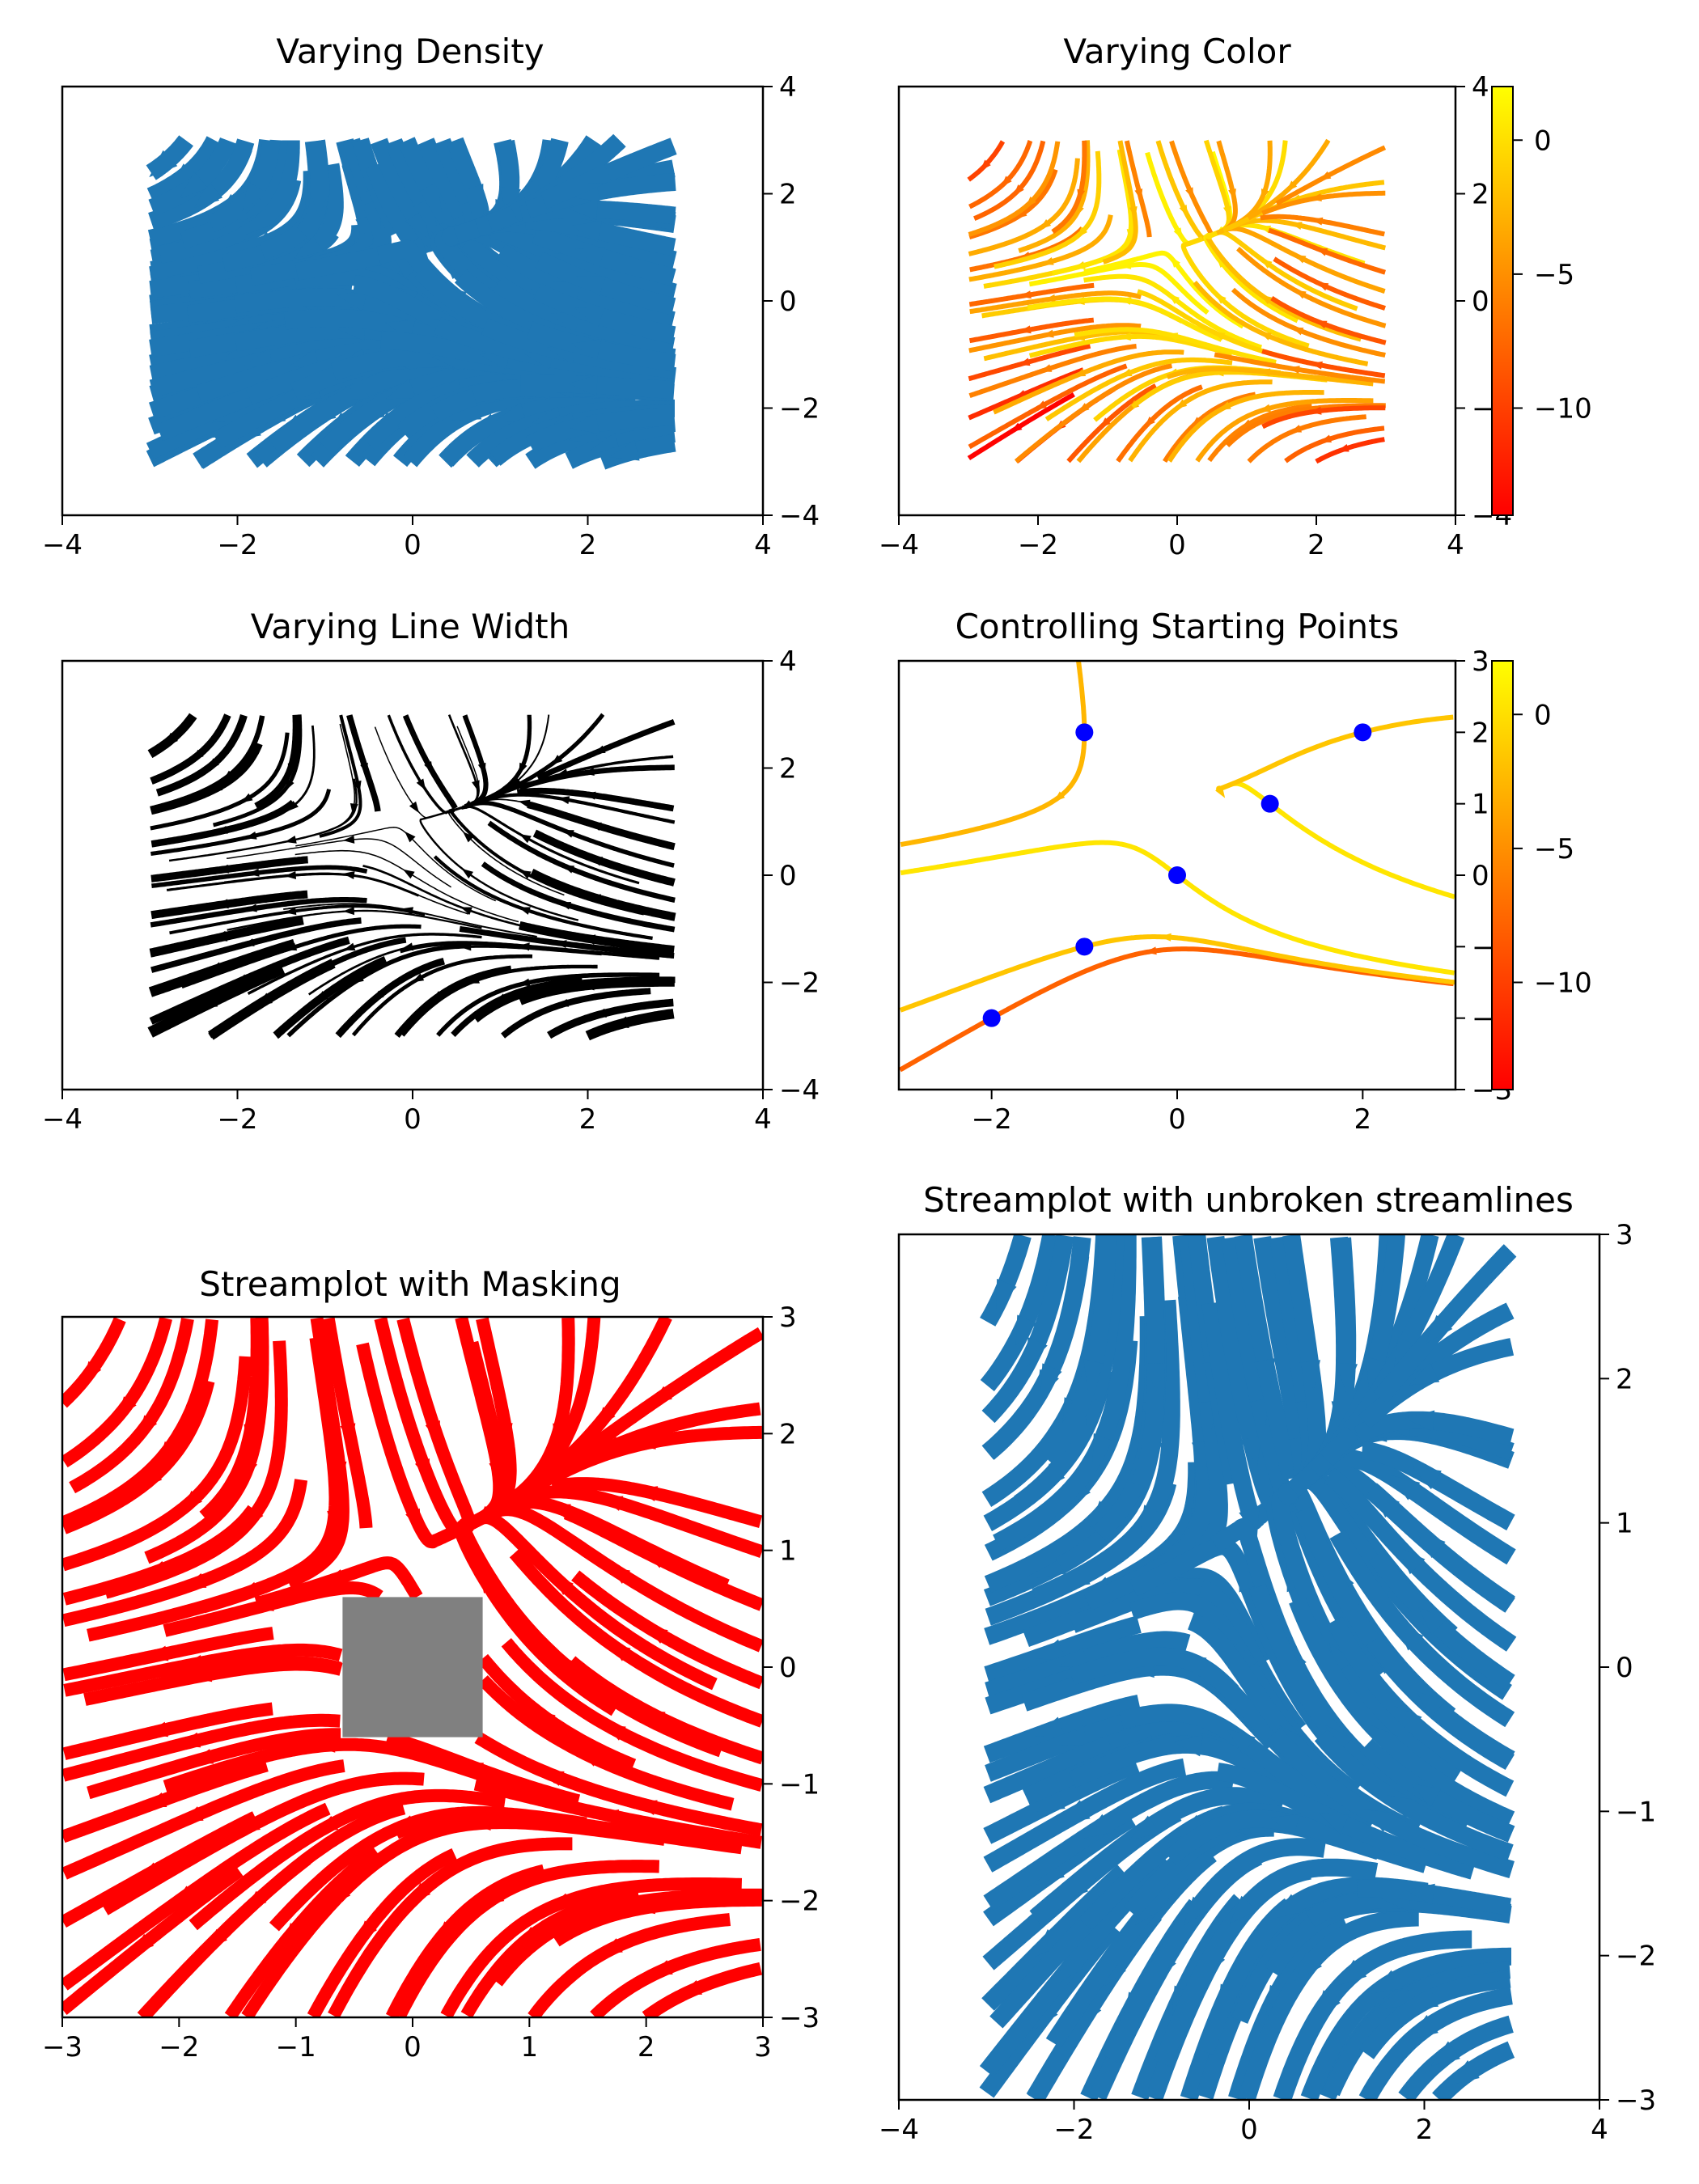  What do you see at coordinates (799, 2018) in the screenshot?
I see `y-tick-label: −3` at bounding box center [799, 2018].